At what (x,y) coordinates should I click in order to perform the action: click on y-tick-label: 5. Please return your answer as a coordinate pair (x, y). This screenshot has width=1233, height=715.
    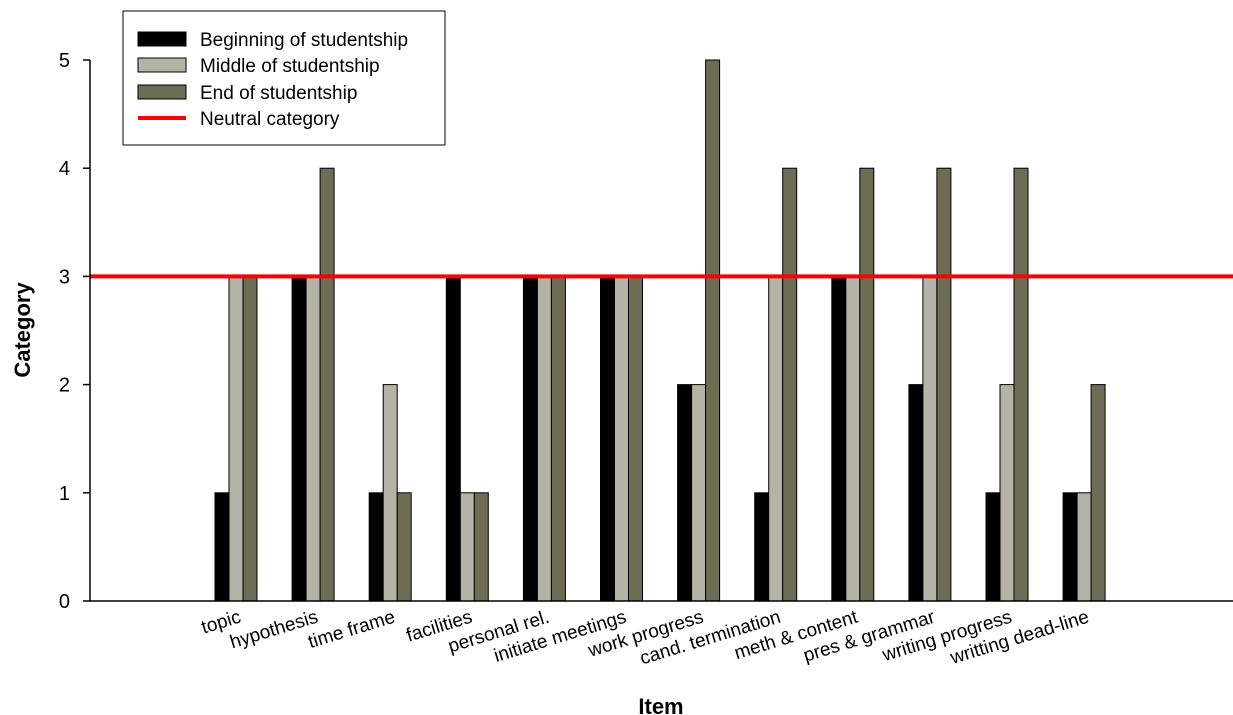
    Looking at the image, I should click on (64, 61).